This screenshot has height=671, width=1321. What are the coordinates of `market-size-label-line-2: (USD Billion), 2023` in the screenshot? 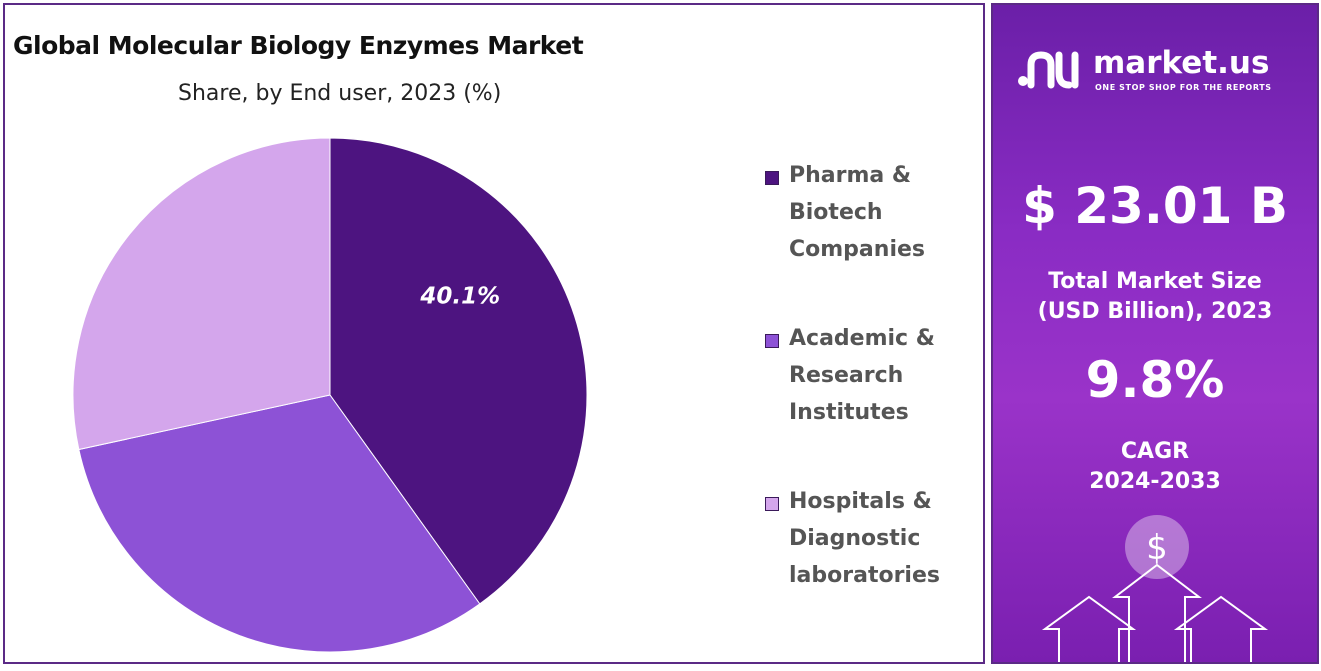 It's located at (1155, 311).